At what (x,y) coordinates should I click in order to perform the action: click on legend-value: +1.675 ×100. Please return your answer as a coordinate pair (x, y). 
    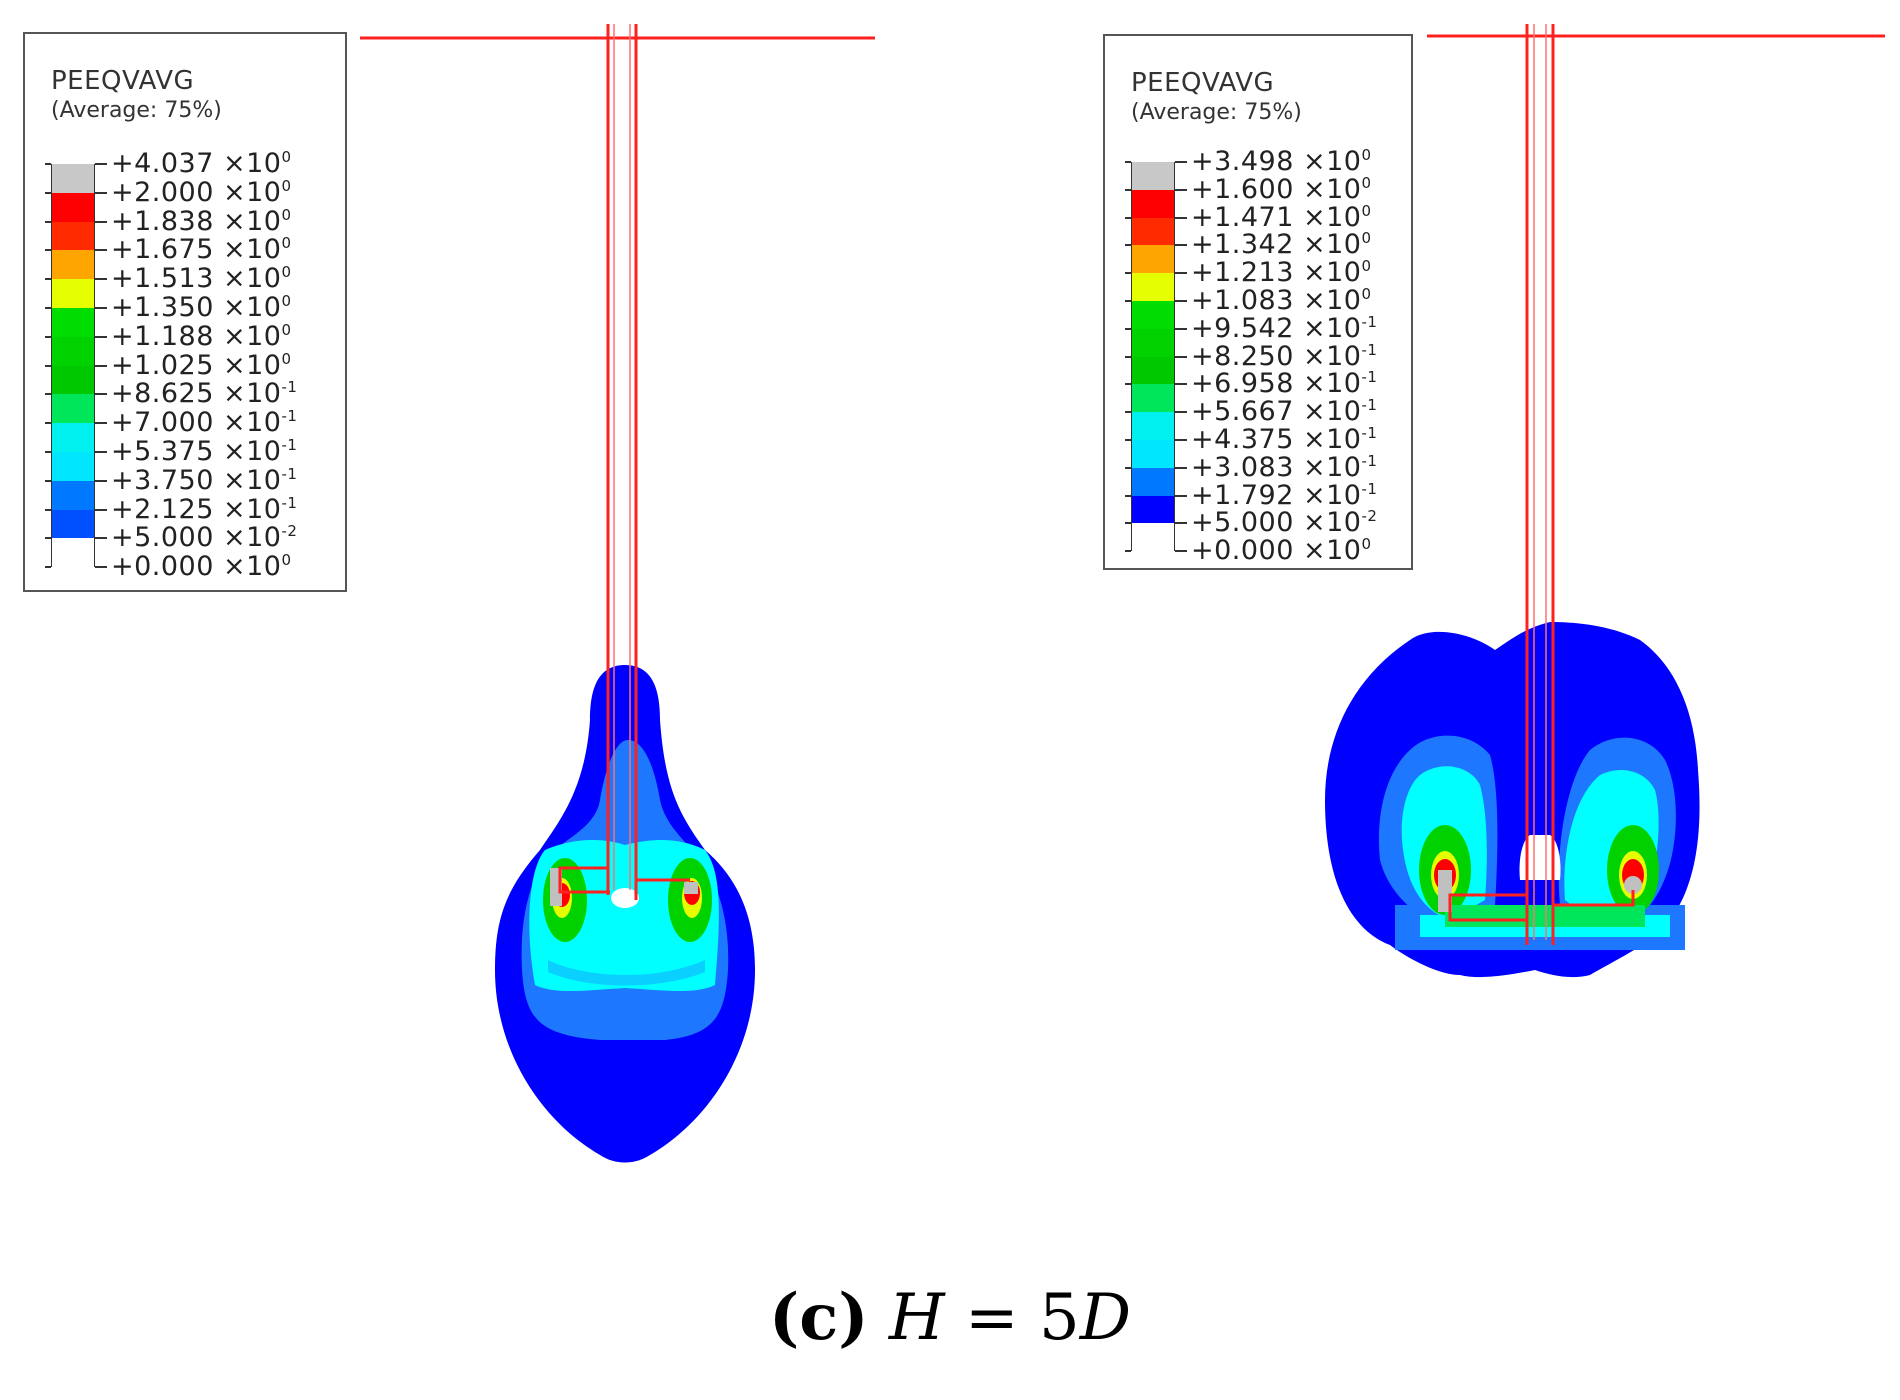
    Looking at the image, I should click on (201, 250).